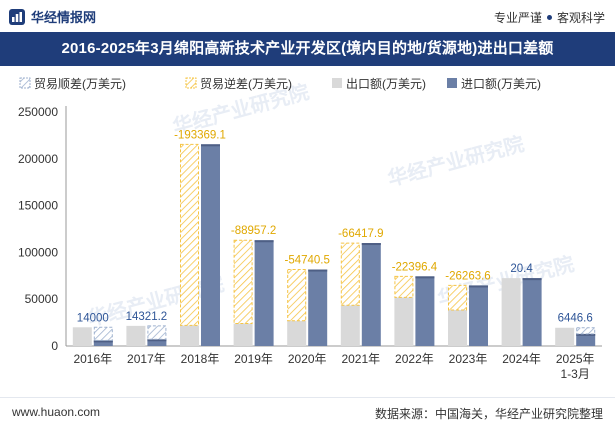  What do you see at coordinates (467, 276) in the screenshot?
I see `data-label: -26263.6` at bounding box center [467, 276].